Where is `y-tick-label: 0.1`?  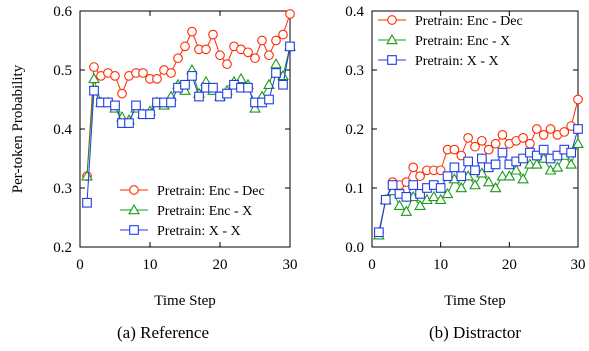 y-tick-label: 0.1 is located at coordinates (354, 189).